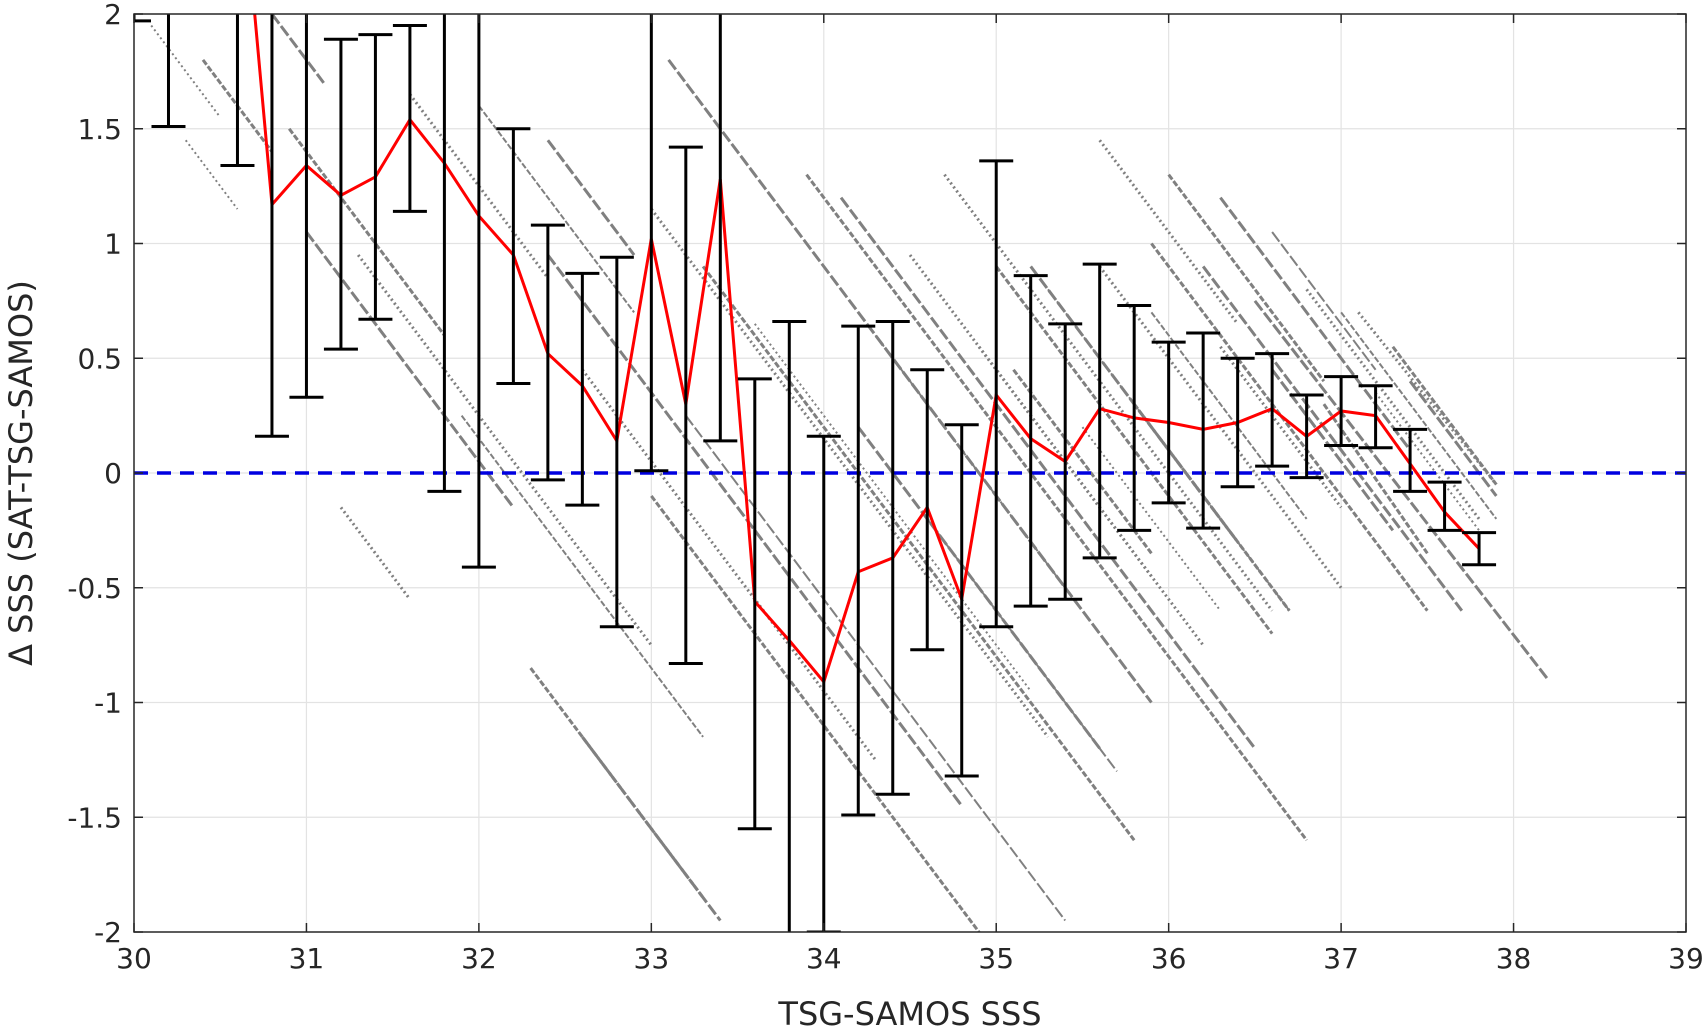 The width and height of the screenshot is (1706, 1031). What do you see at coordinates (1514, 958) in the screenshot?
I see `x-tick-label: 38` at bounding box center [1514, 958].